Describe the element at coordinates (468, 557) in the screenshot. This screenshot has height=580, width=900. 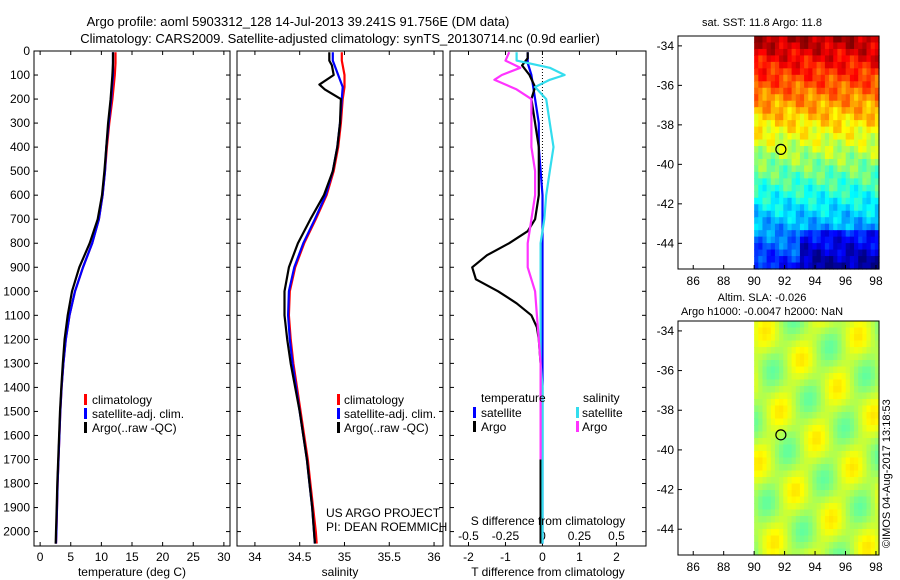
I see `x-tick-label: -2` at that location.